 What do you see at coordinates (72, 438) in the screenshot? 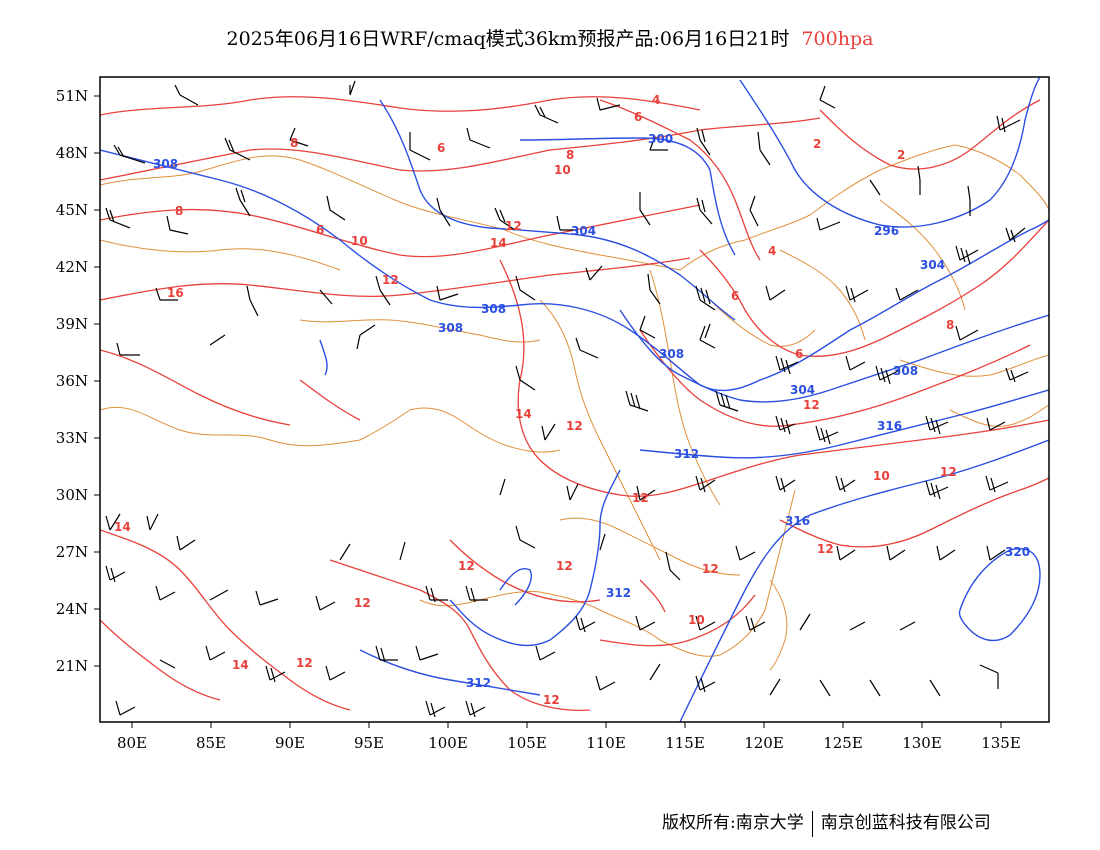
I see `lat-tick-label: 33N` at bounding box center [72, 438].